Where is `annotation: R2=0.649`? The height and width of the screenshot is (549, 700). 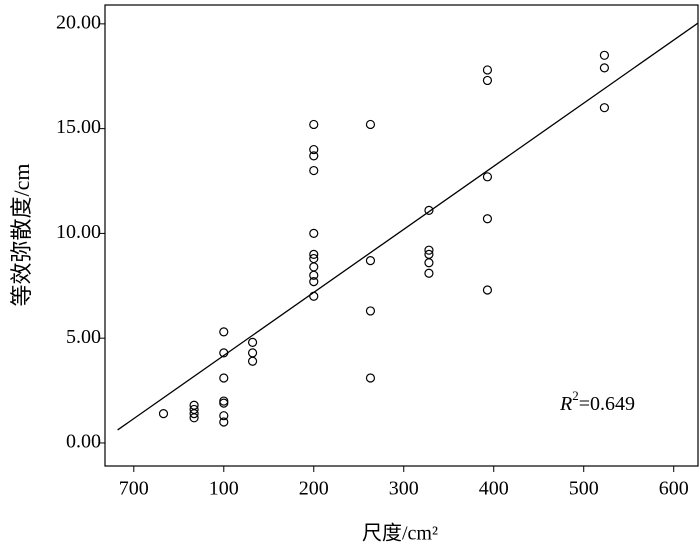
annotation: R2=0.649 is located at coordinates (597, 401).